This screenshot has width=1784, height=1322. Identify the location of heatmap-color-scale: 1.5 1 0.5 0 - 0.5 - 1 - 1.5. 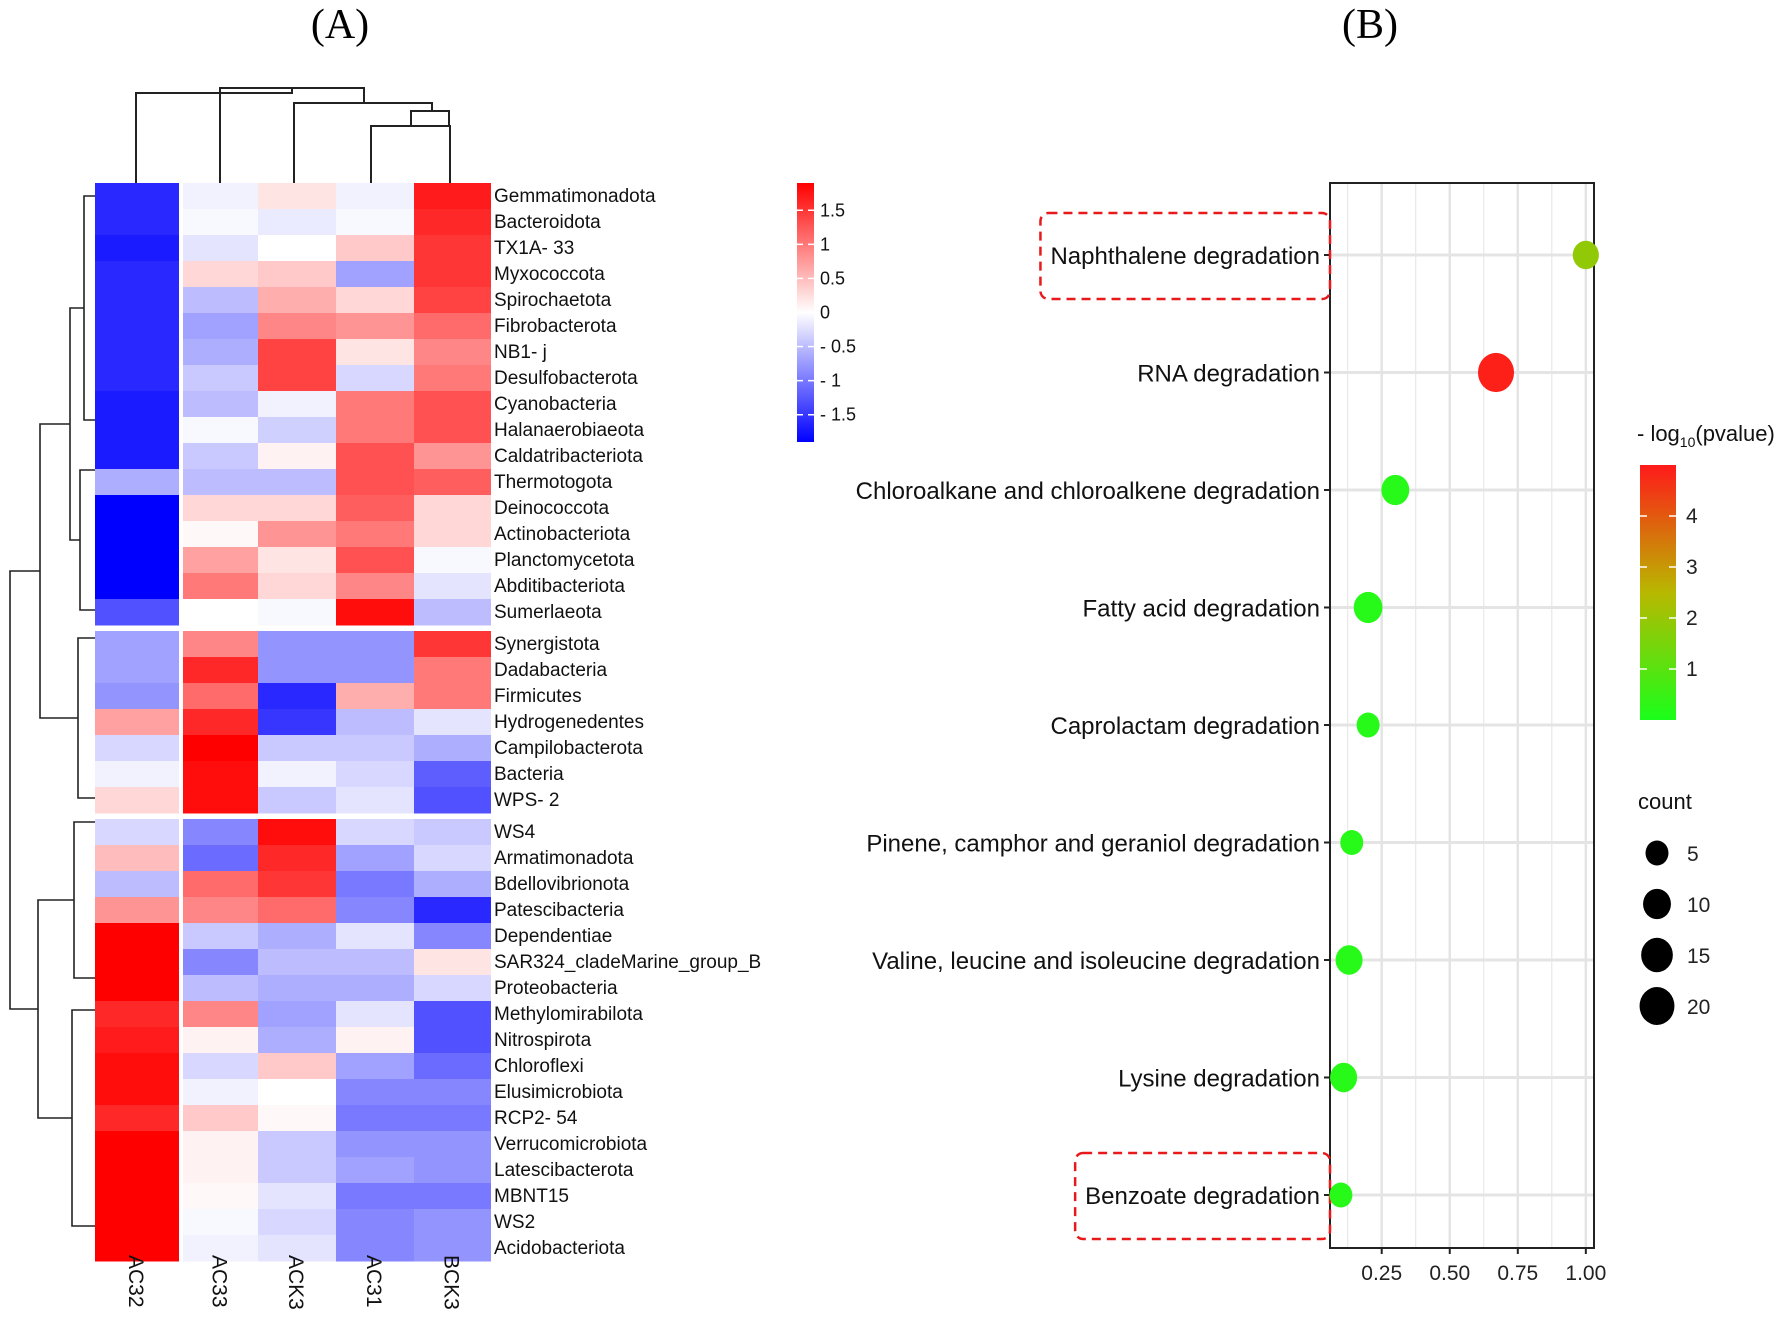
(826, 312).